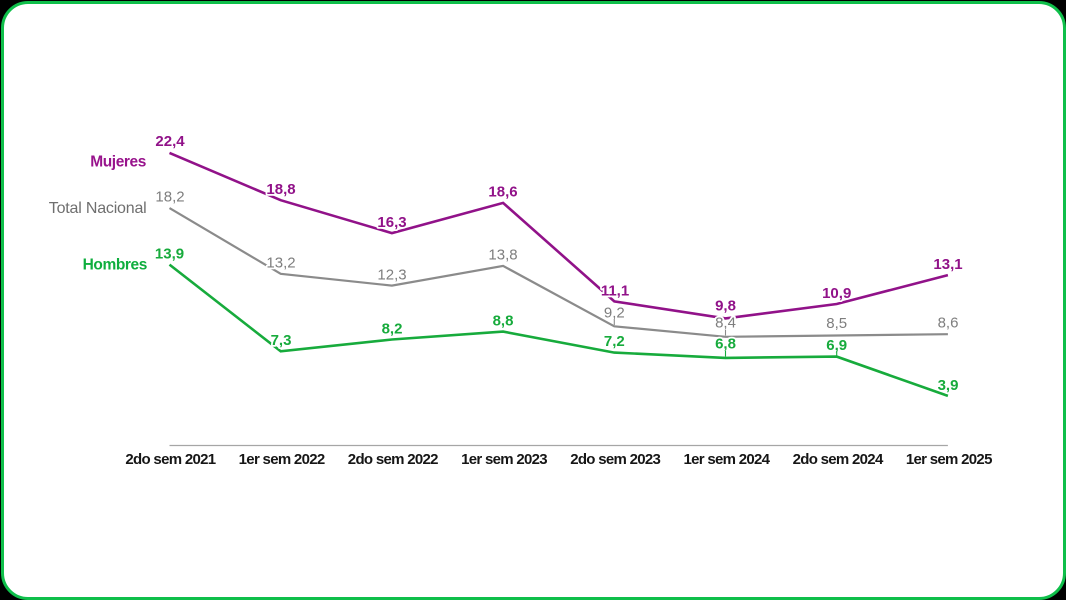 The image size is (1066, 600). Describe the element at coordinates (169, 254) in the screenshot. I see `svg-text: 13,9` at that location.